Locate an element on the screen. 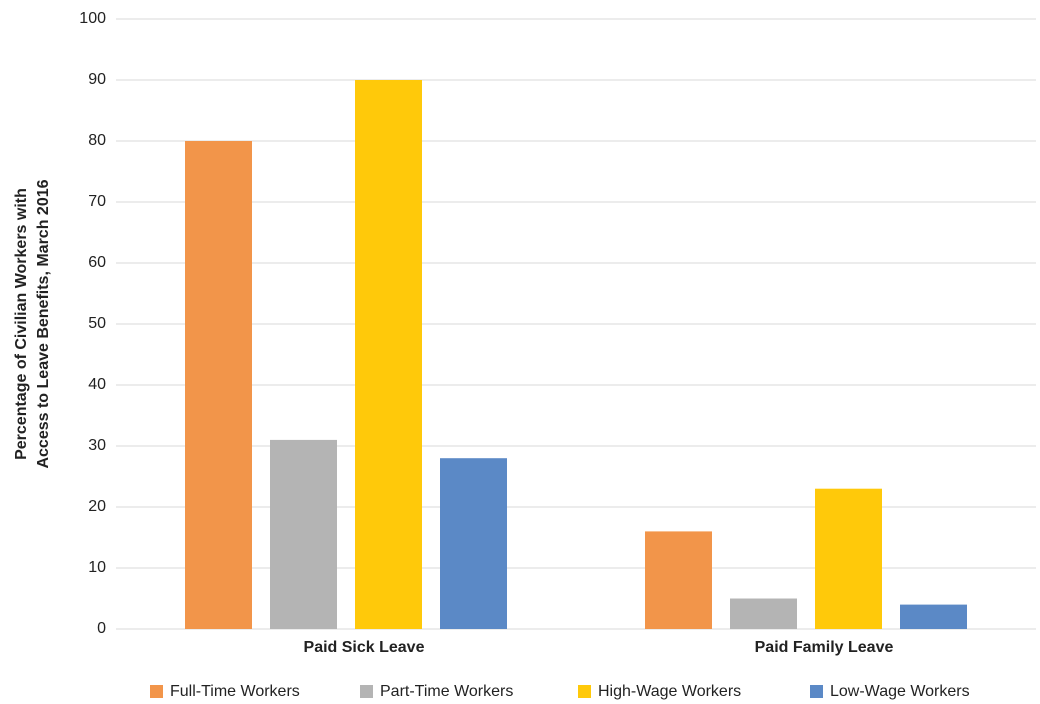  legend-label: Part-Time Workers is located at coordinates (446, 691).